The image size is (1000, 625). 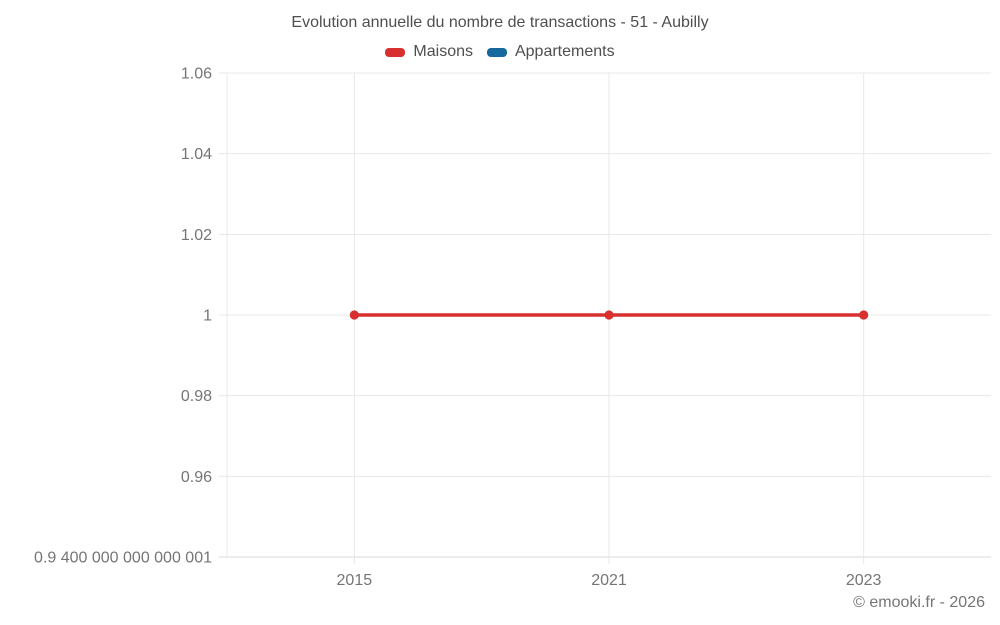 What do you see at coordinates (196, 154) in the screenshot?
I see `y-tick-label: 1.04` at bounding box center [196, 154].